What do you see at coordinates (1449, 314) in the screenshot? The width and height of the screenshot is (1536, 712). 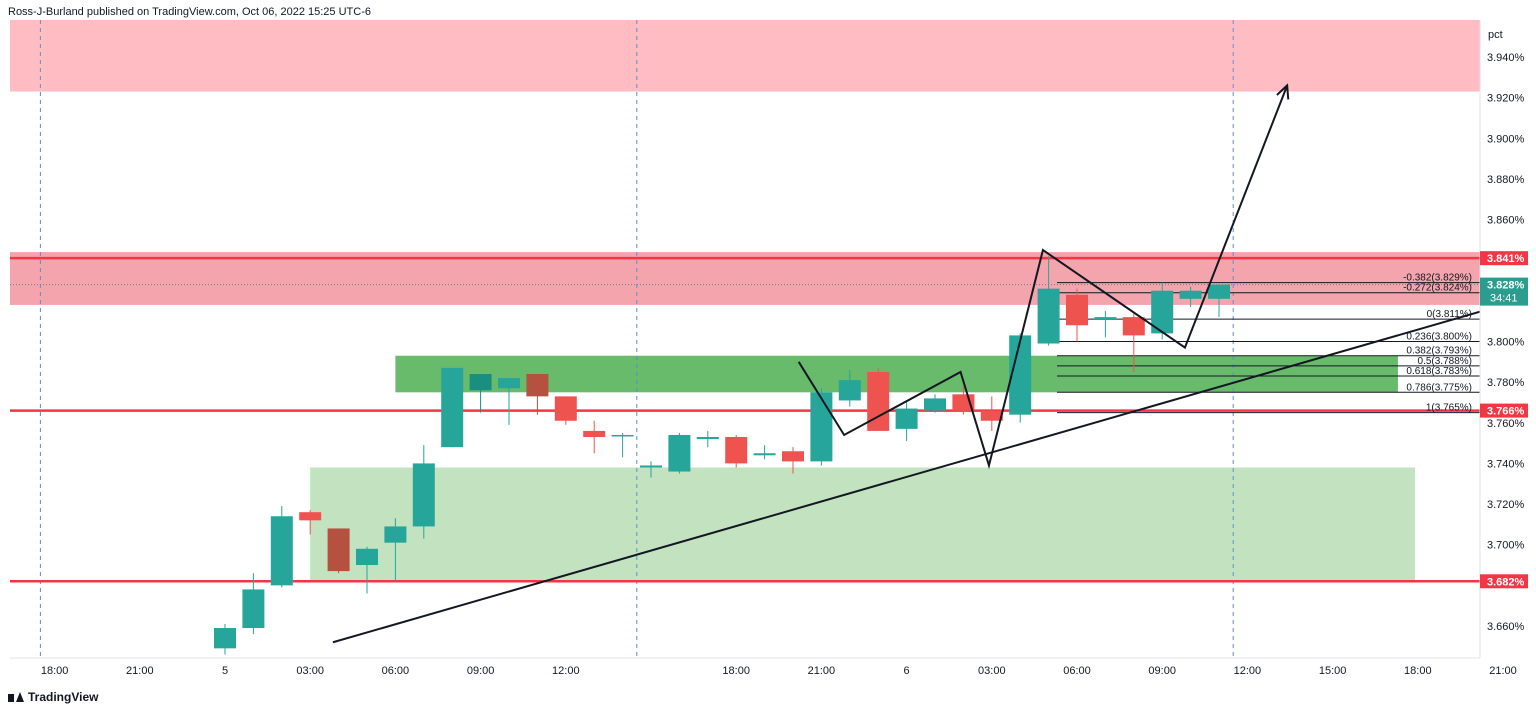 I see `fib-level-label: 0(3.811%)` at bounding box center [1449, 314].